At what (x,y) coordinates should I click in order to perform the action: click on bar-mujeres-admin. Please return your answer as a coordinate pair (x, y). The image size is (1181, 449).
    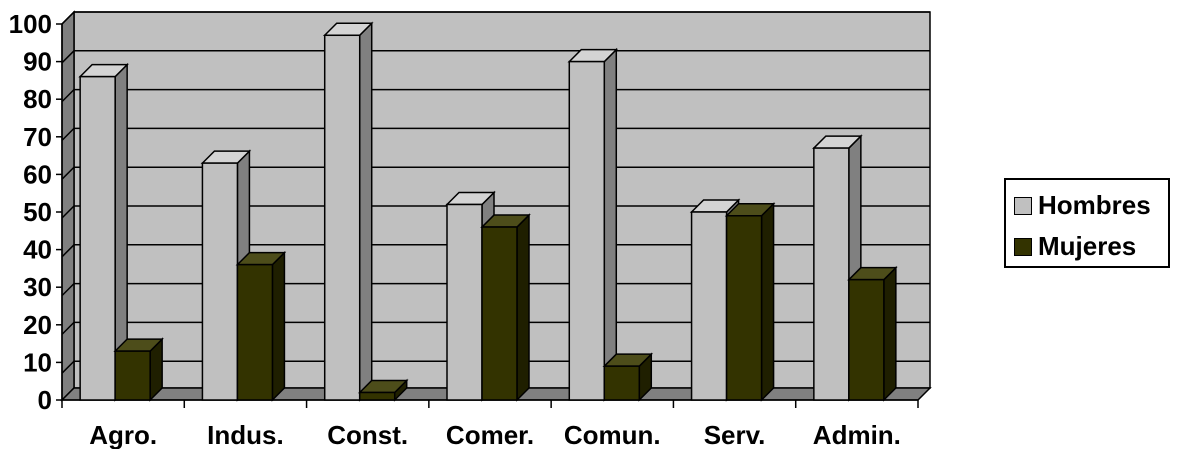
    Looking at the image, I should click on (872, 333).